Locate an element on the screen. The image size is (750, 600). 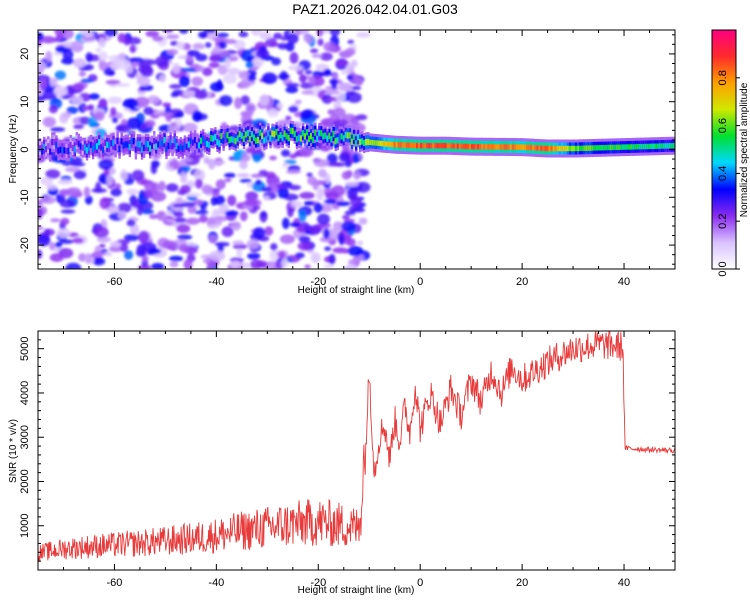
colorbar-label: Normalized spectral amplitude is located at coordinates (744, 149).